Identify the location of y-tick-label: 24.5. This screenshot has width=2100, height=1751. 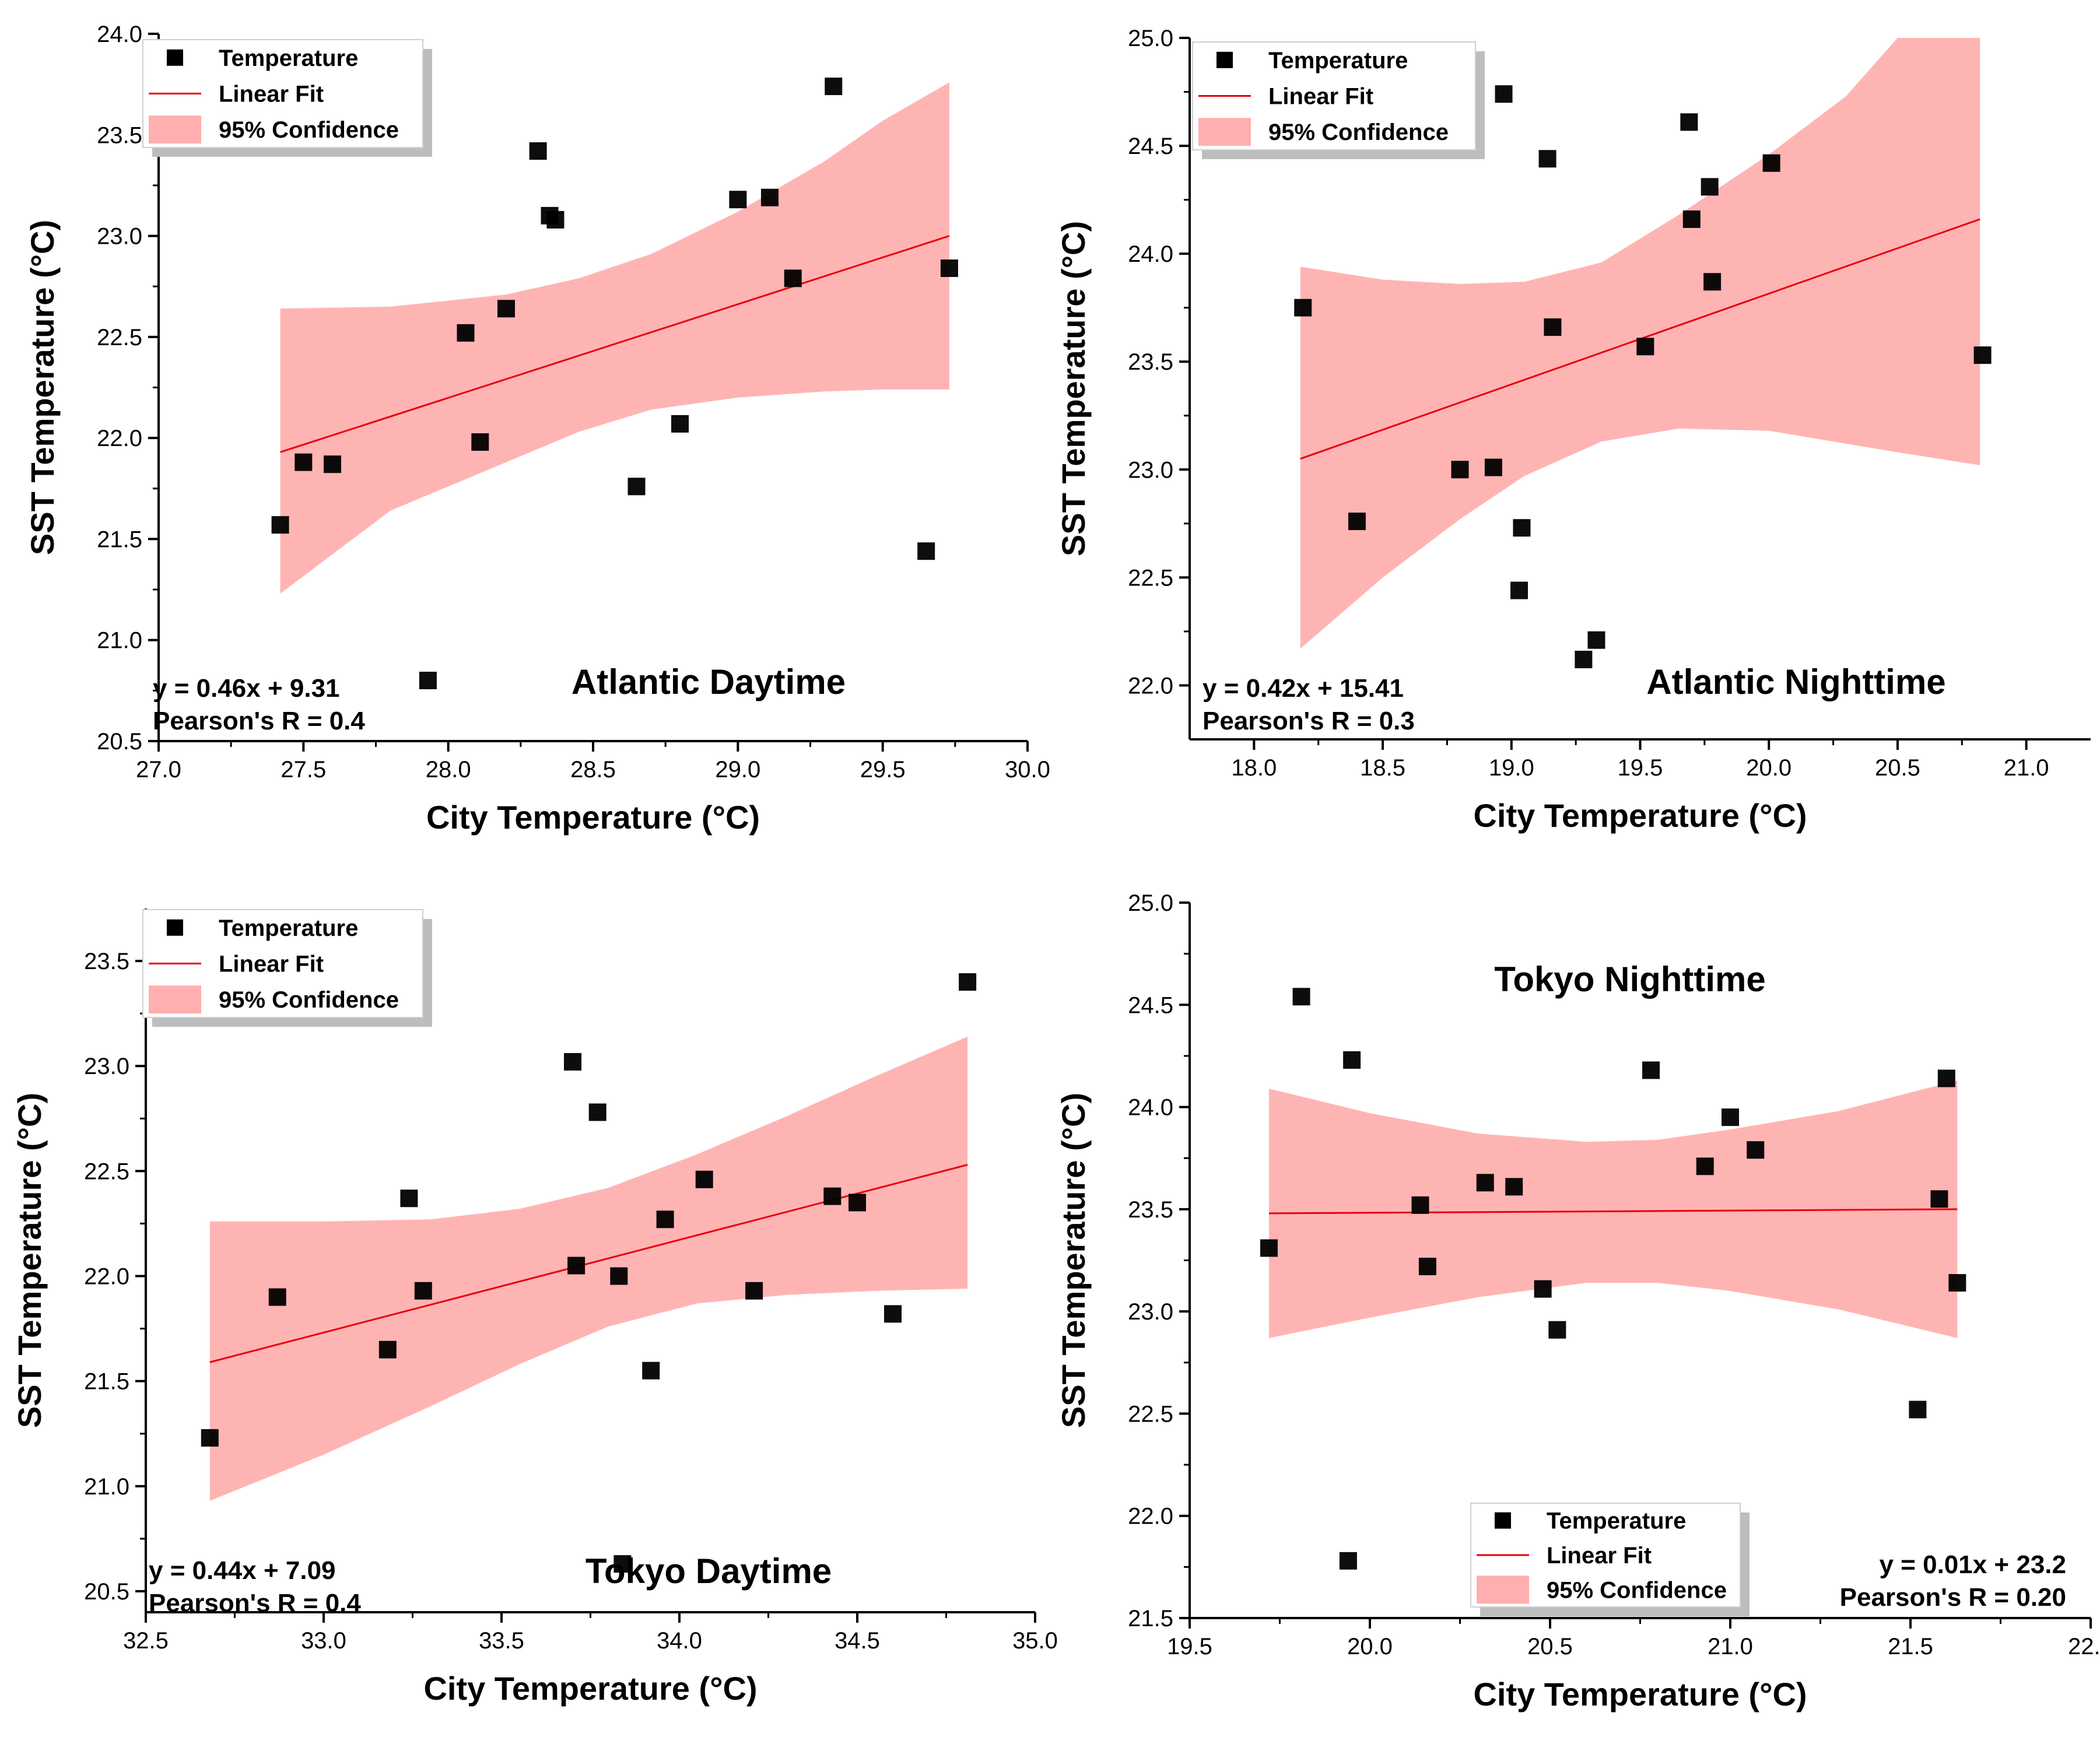
(1150, 1005).